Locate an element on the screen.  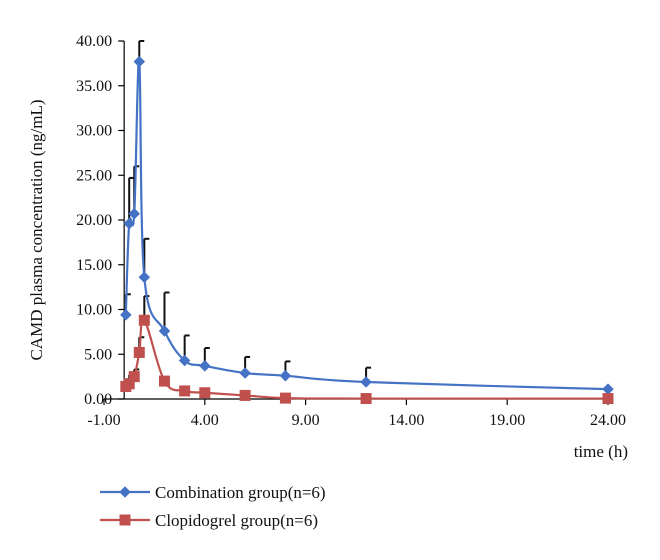
y-tick-label: 10.00 is located at coordinates (94, 310).